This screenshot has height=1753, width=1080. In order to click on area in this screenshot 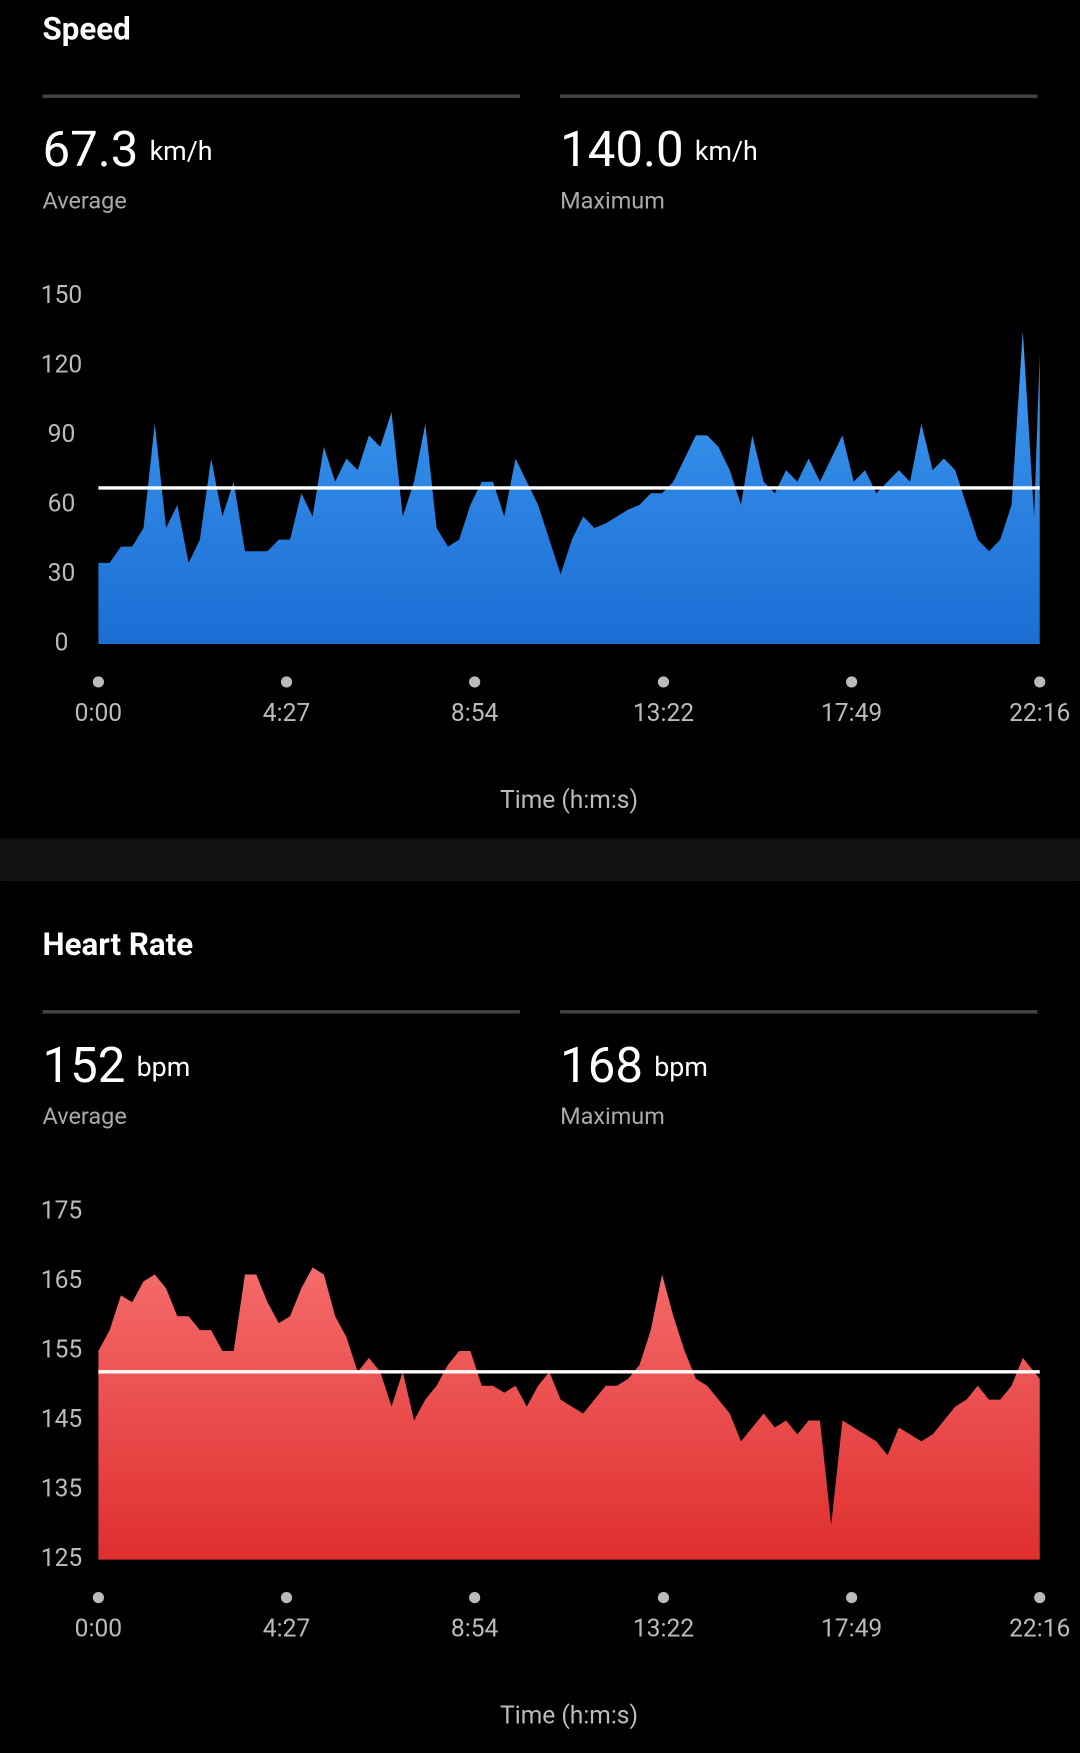, I will do `click(569, 1413)`.